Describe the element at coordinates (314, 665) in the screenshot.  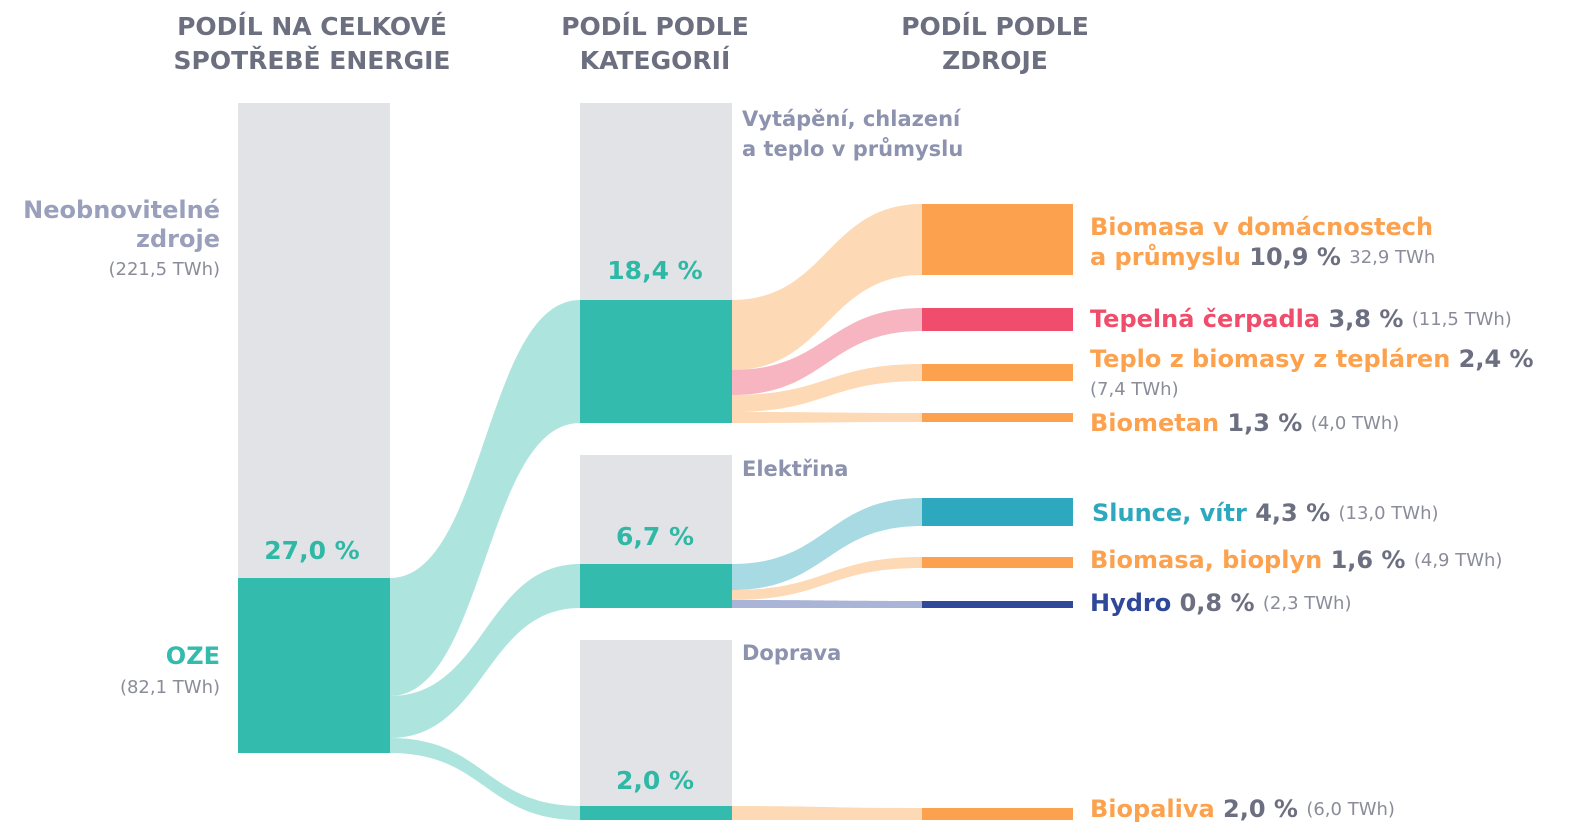
I see `renewable-bar` at that location.